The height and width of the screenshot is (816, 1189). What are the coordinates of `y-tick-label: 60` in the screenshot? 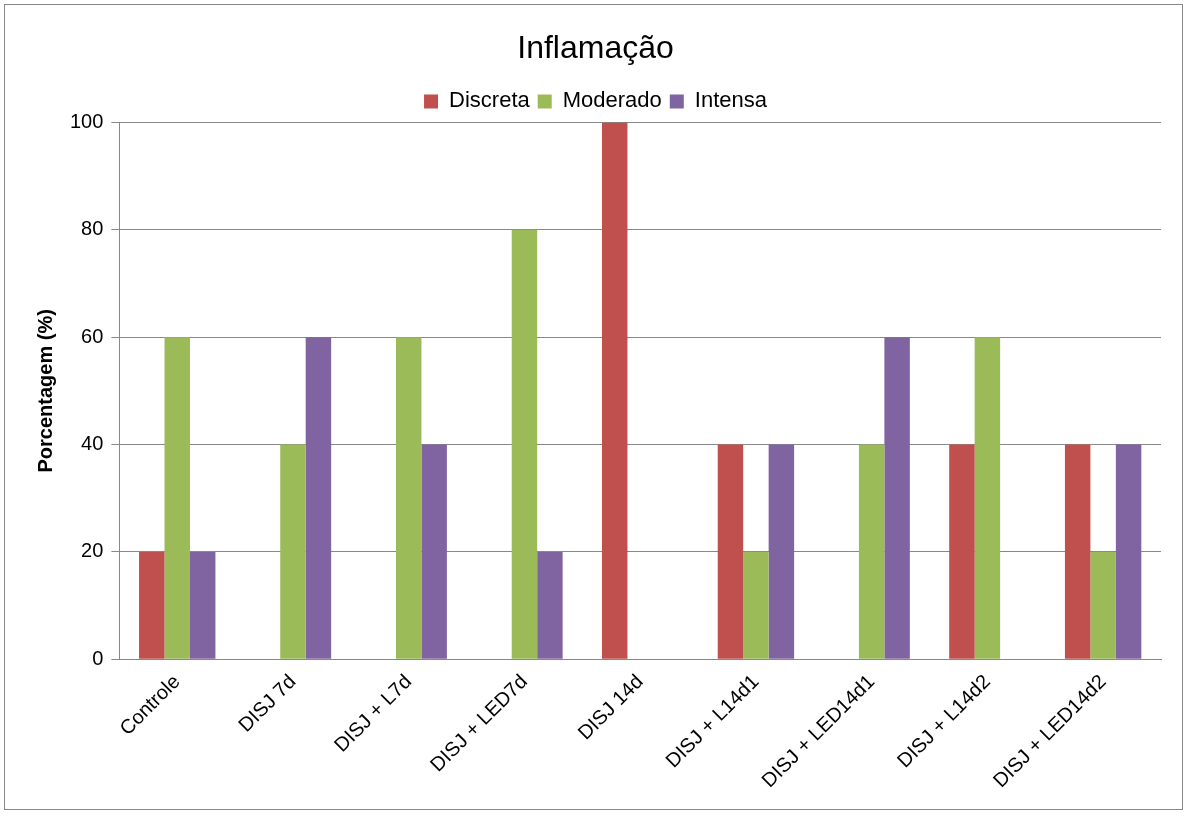 It's located at (92, 335).